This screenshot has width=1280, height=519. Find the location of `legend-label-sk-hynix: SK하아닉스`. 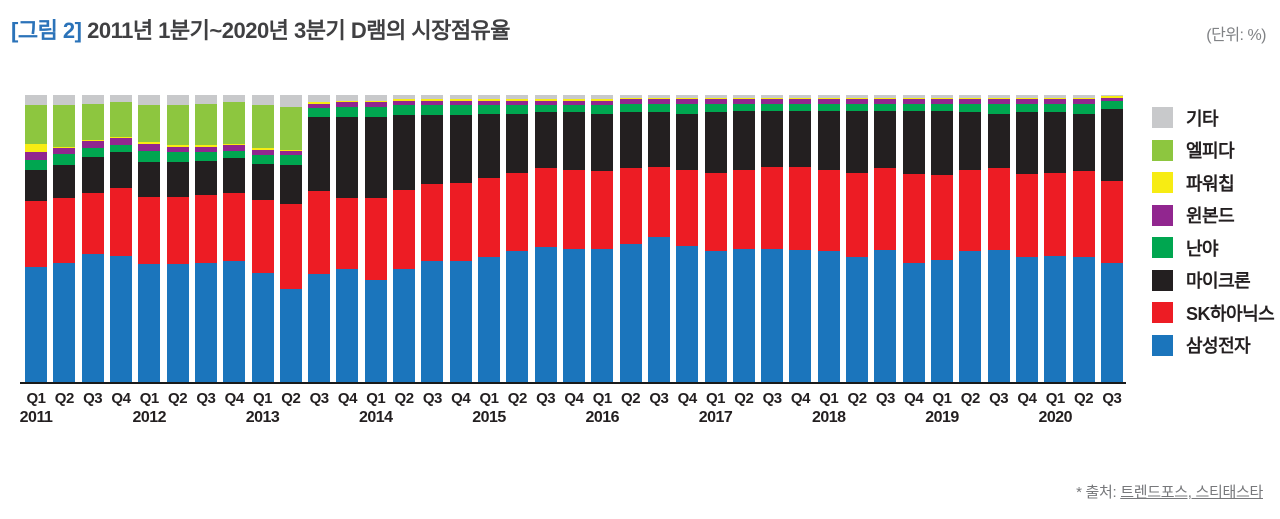

legend-label-sk-hynix: SK하아닉스 is located at coordinates (1230, 313).